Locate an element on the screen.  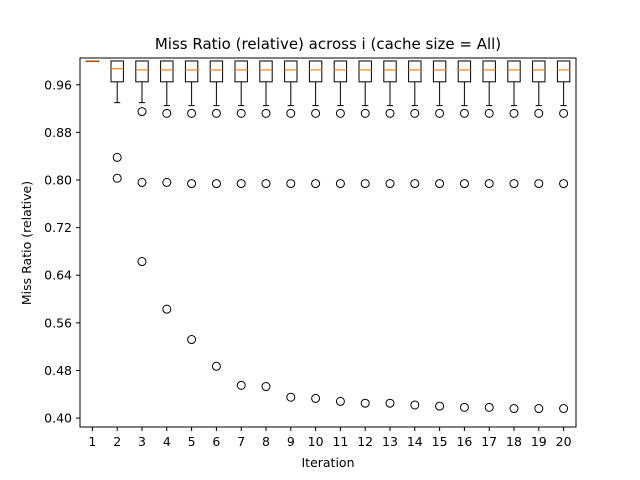
y-tick-label: 0.56 is located at coordinates (58, 322).